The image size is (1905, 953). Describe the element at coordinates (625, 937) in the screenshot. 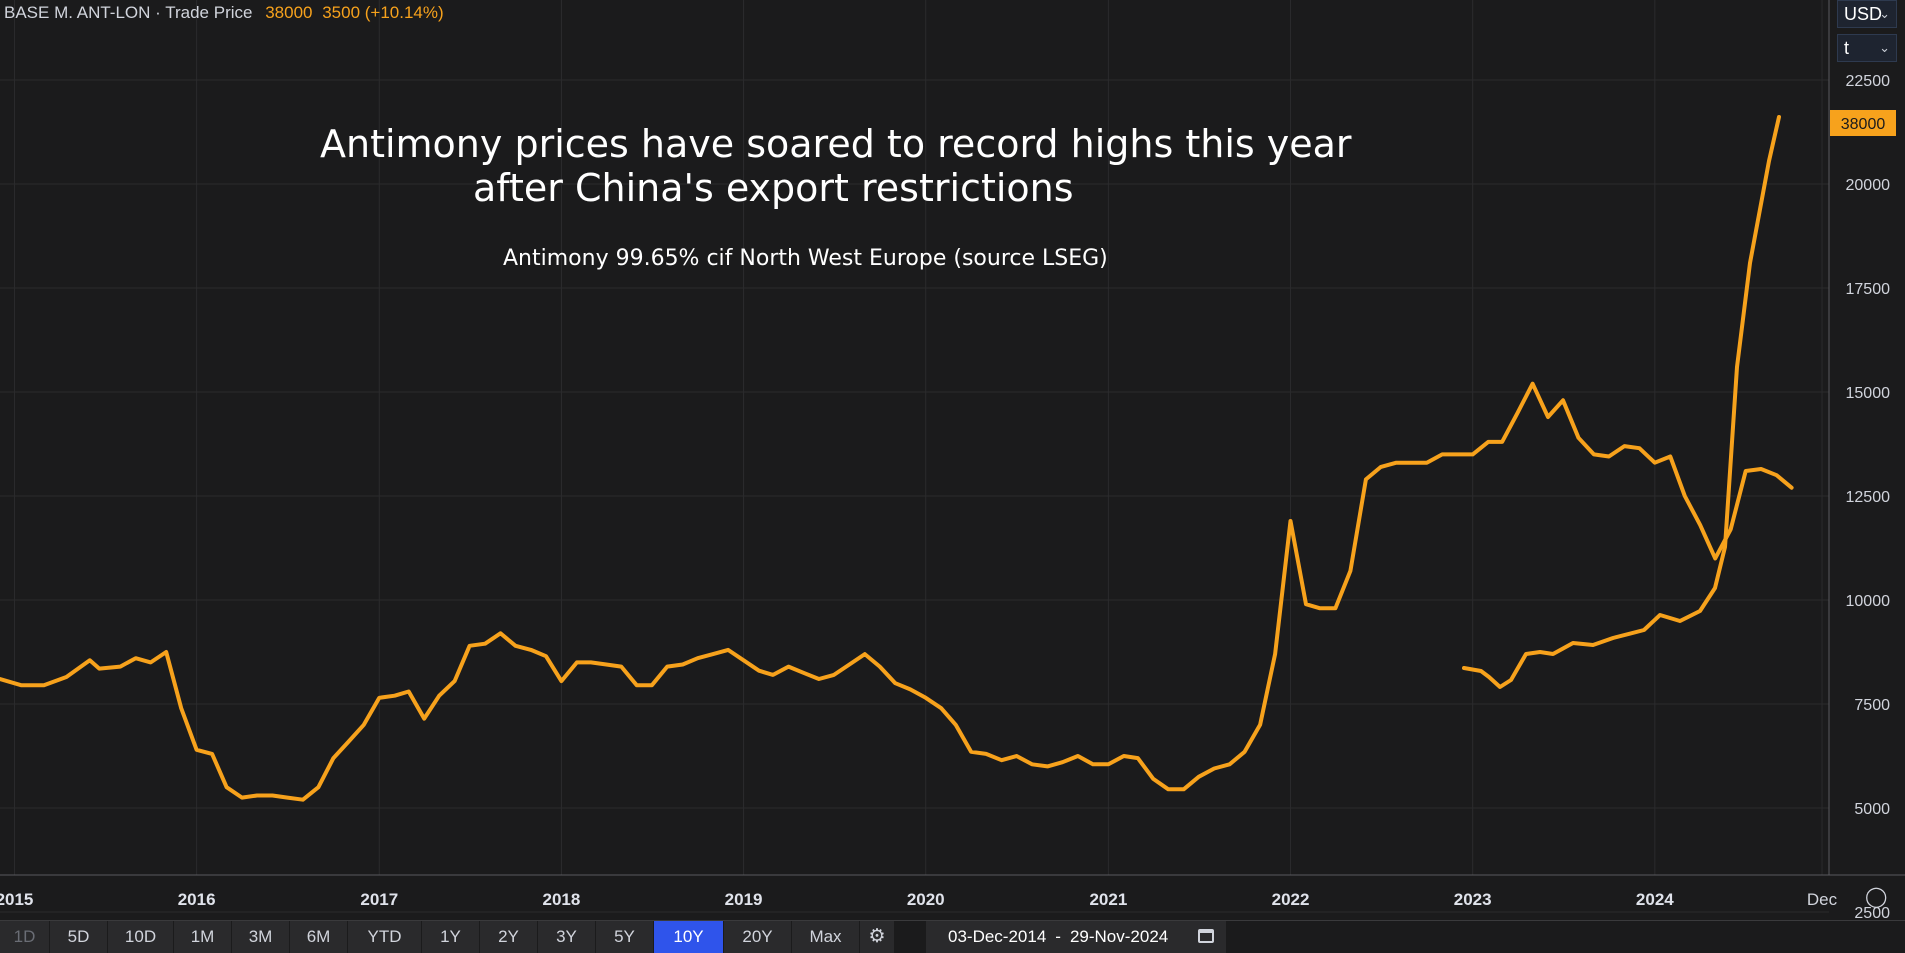

I see `range-button-5y: 5Y` at that location.